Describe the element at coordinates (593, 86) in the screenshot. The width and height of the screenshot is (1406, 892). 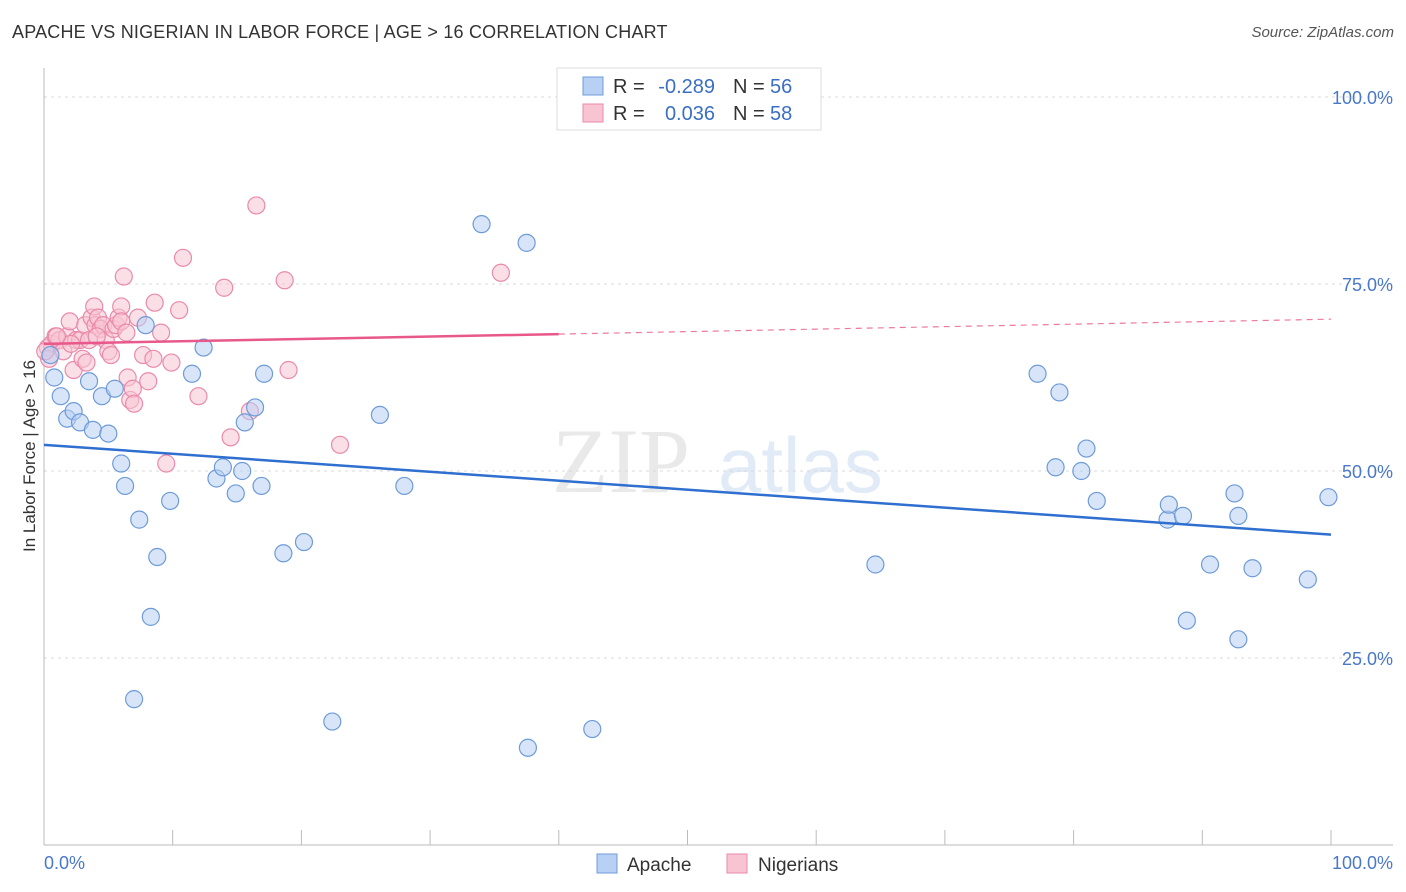
I see `legend-swatch-apache` at that location.